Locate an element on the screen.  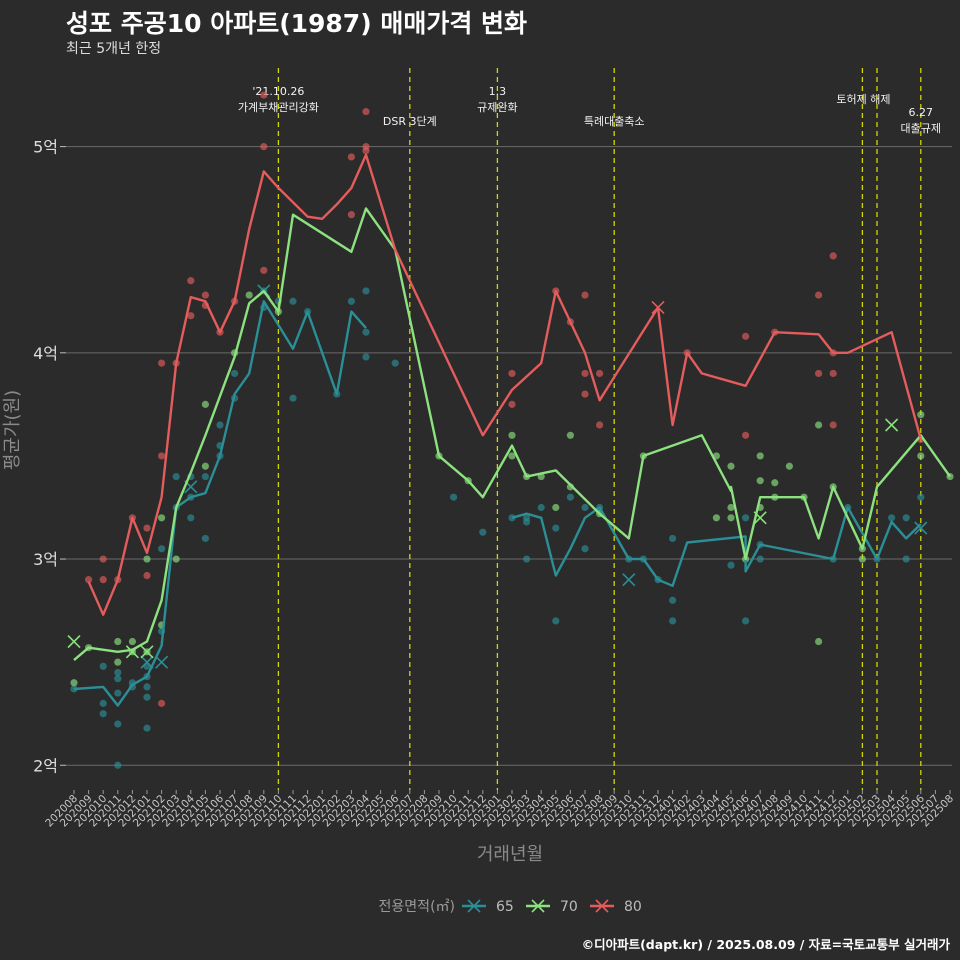
y-axis-title: 평균가(원) is located at coordinates (12, 430).